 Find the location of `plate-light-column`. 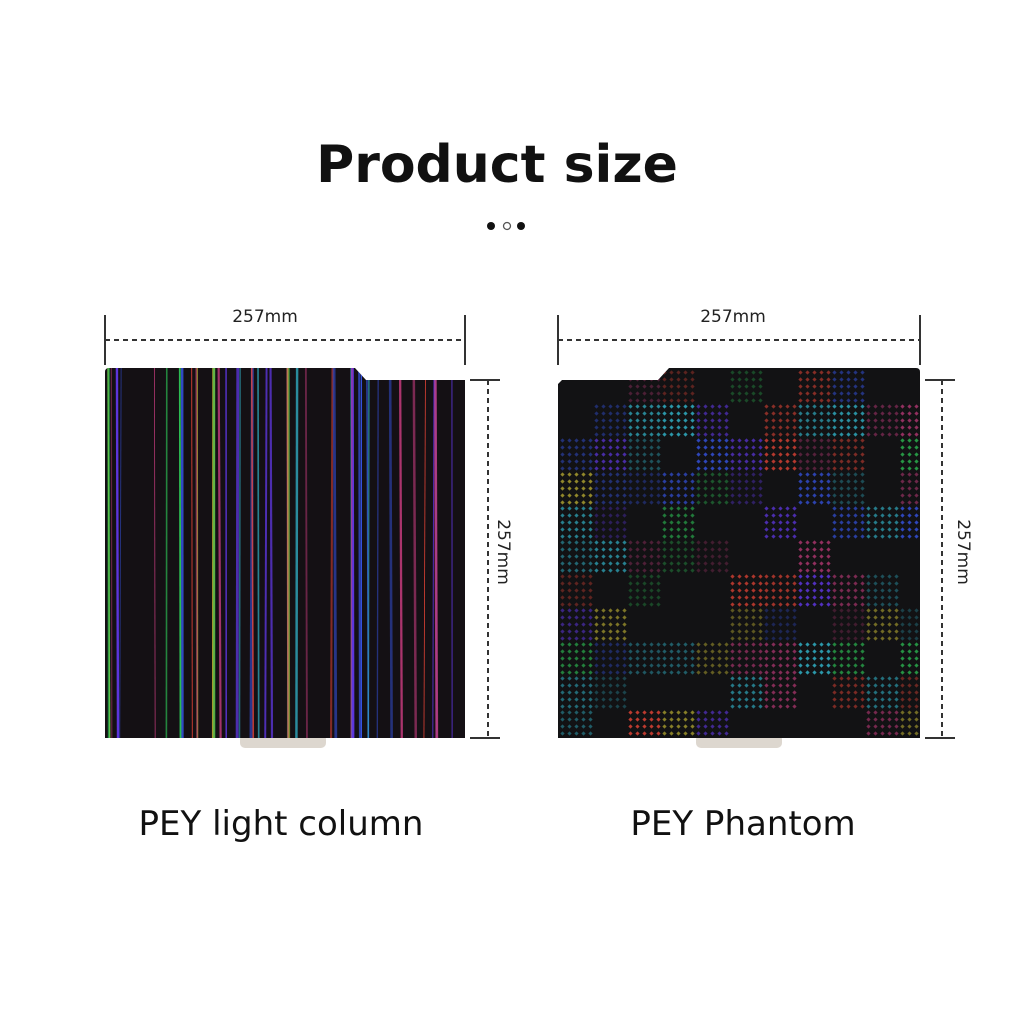

plate-light-column is located at coordinates (285, 553).